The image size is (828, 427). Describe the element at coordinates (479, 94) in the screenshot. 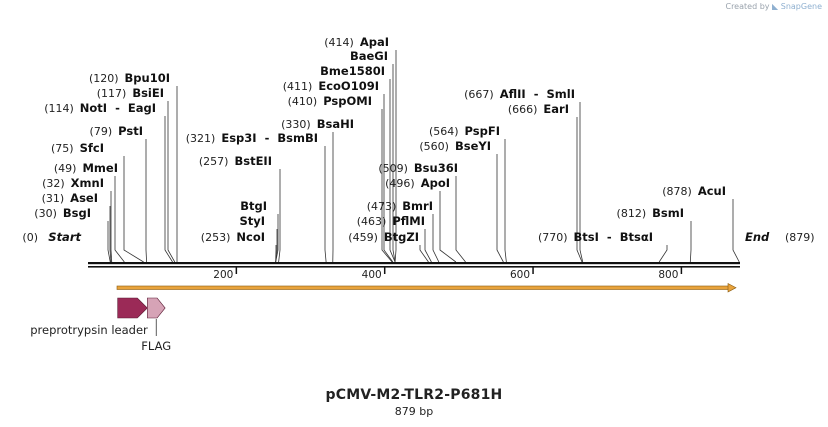

I see `site-position: (667)` at that location.